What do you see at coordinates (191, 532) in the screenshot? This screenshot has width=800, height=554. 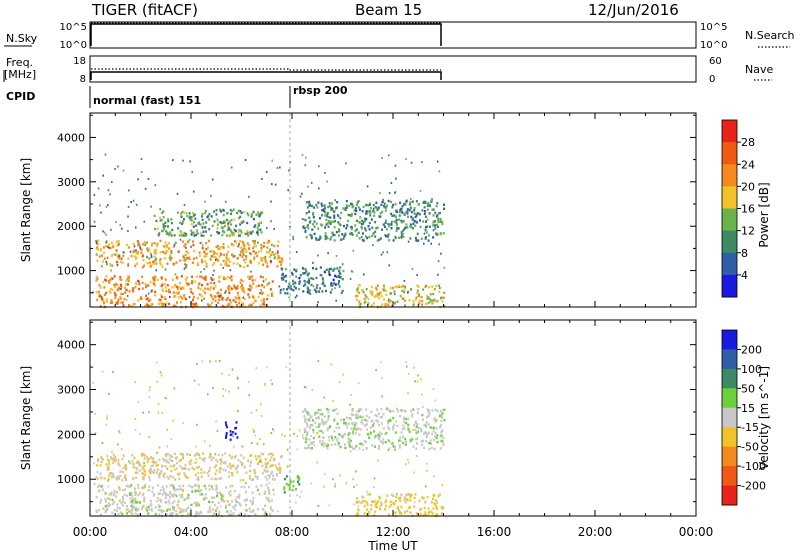 I see `x-tick-label: 04:00` at bounding box center [191, 532].